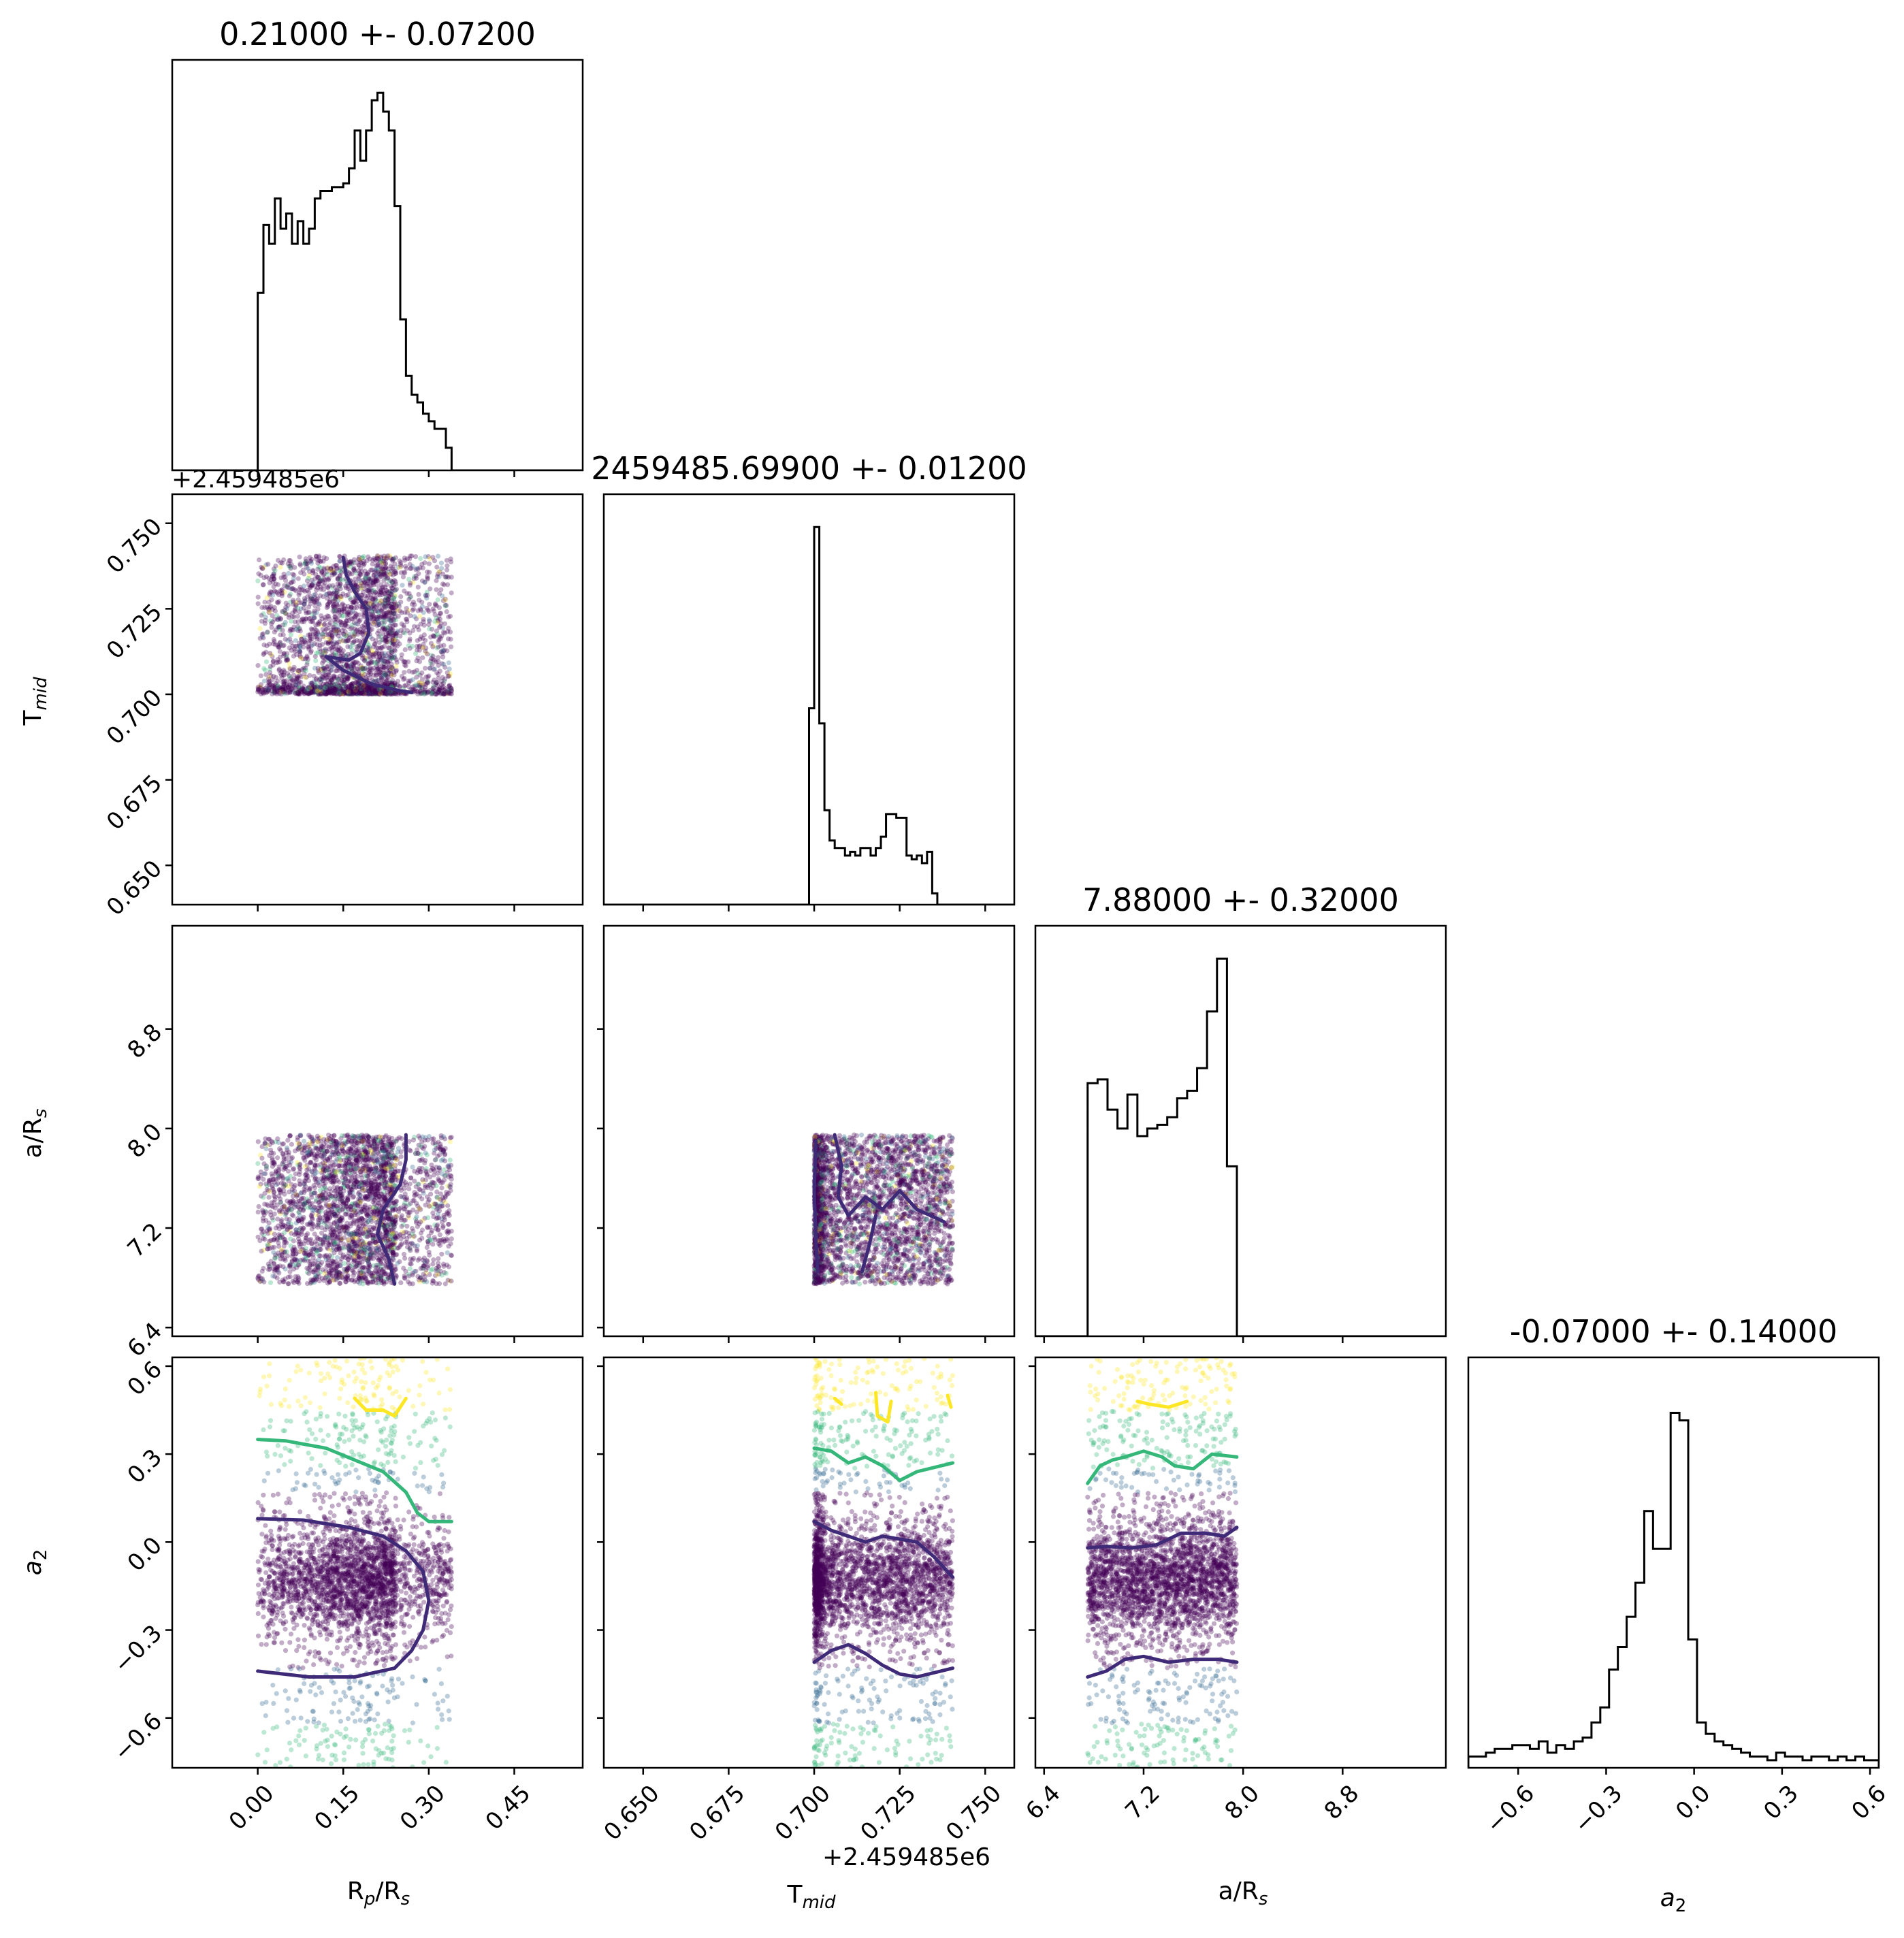  Describe the element at coordinates (134, 631) in the screenshot. I see `y-tick-label-tmid-3: 0.725` at that location.